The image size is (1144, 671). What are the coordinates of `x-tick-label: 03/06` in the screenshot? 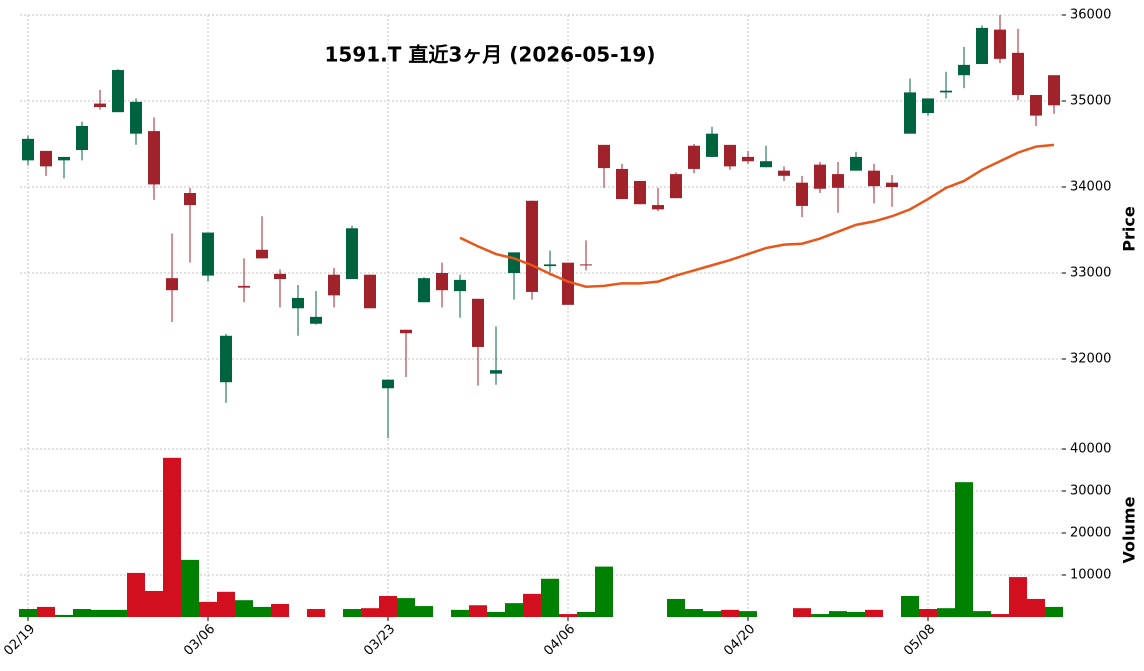 It's located at (199, 640).